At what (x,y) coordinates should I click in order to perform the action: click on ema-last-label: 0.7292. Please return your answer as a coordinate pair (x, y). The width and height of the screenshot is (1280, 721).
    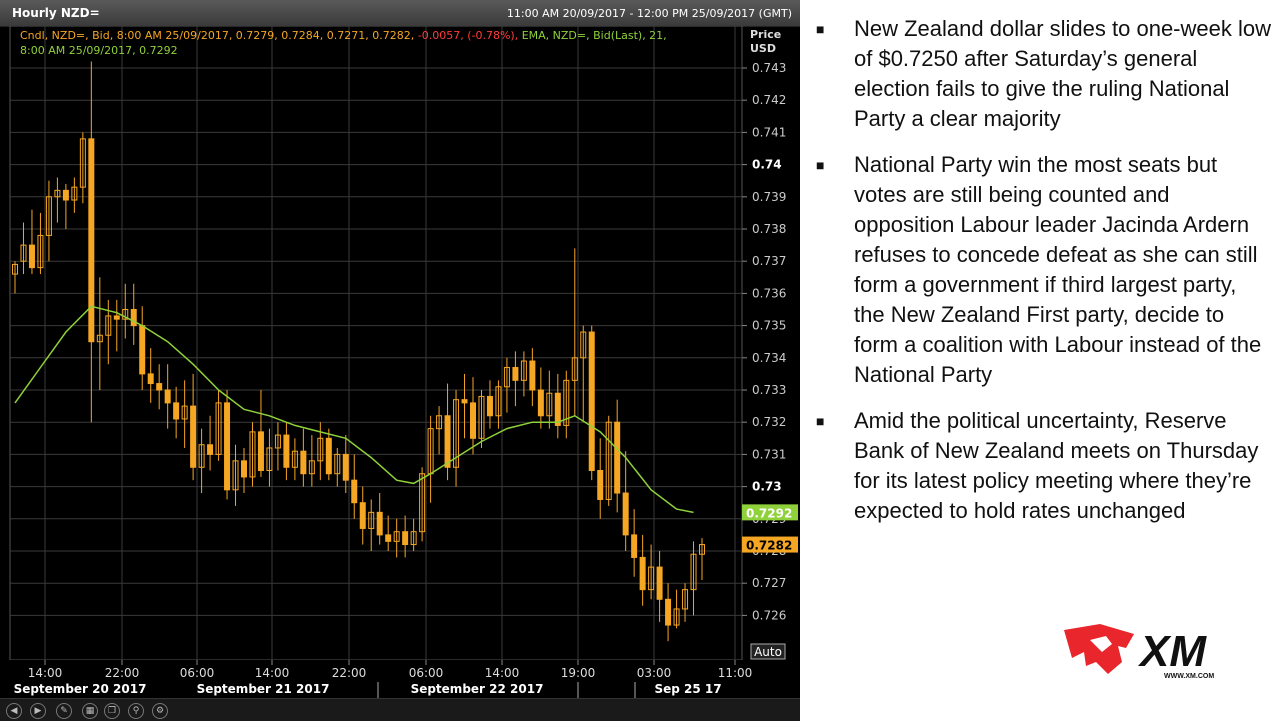
    Looking at the image, I should click on (769, 513).